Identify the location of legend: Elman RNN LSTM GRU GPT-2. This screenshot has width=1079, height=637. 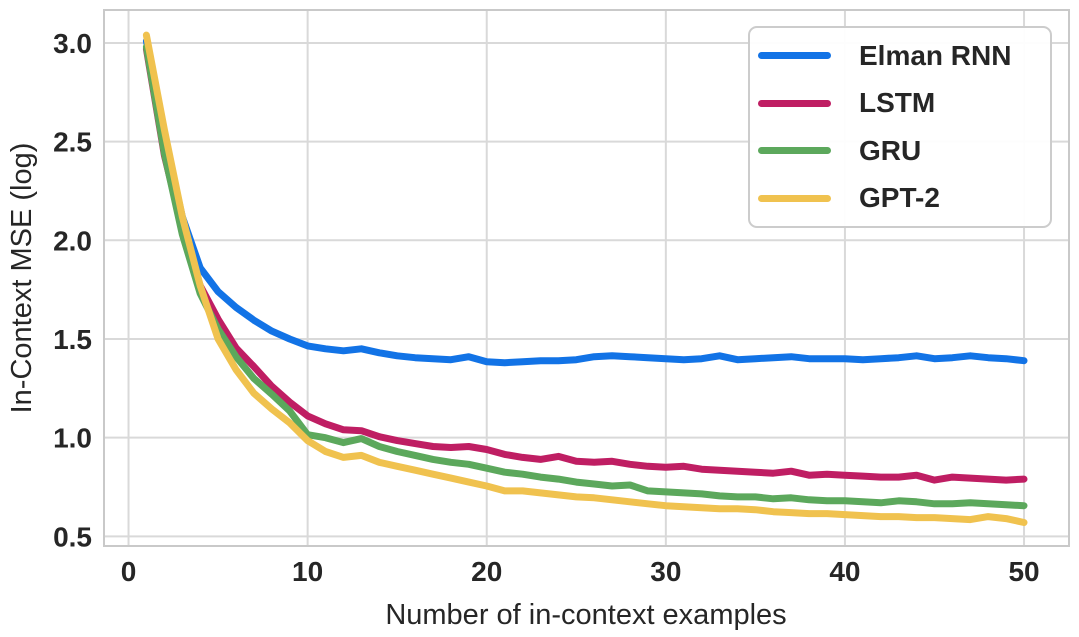
(900, 127).